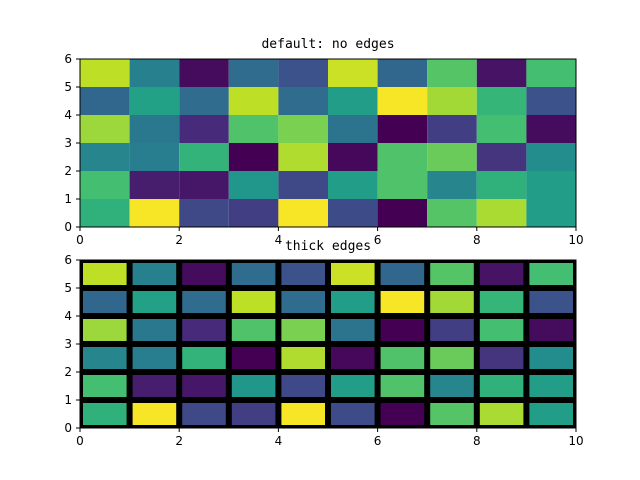  I want to click on heatmap-cell-r2-c7, so click(452, 129).